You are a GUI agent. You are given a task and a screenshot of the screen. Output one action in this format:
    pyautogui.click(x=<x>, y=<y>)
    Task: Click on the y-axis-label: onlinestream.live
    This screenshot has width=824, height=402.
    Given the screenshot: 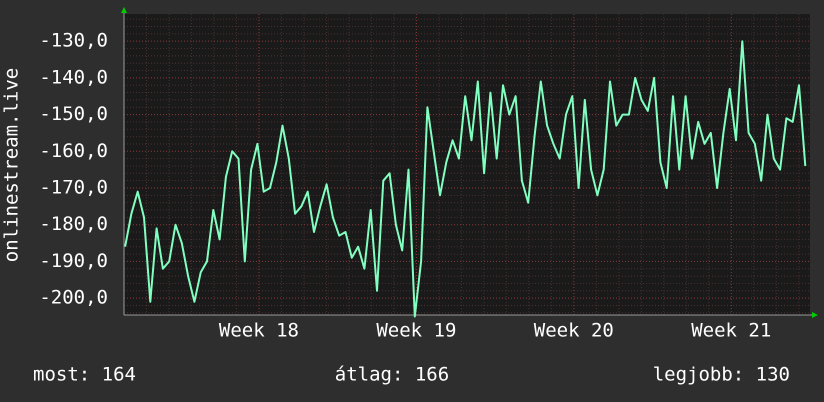 What is the action you would take?
    pyautogui.click(x=12, y=165)
    